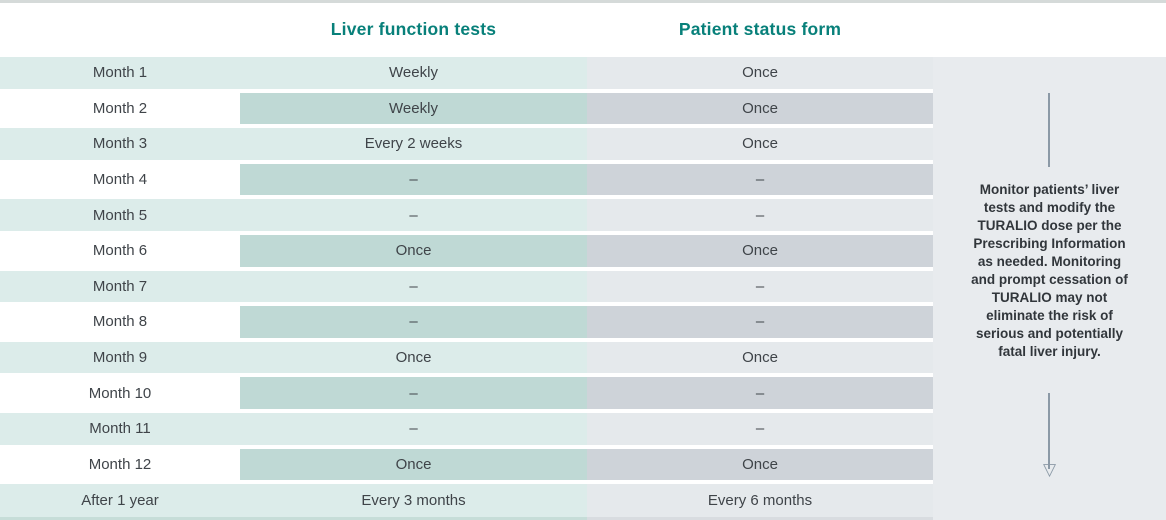 The height and width of the screenshot is (520, 1166). Describe the element at coordinates (120, 108) in the screenshot. I see `month-cell: Month 2` at that location.